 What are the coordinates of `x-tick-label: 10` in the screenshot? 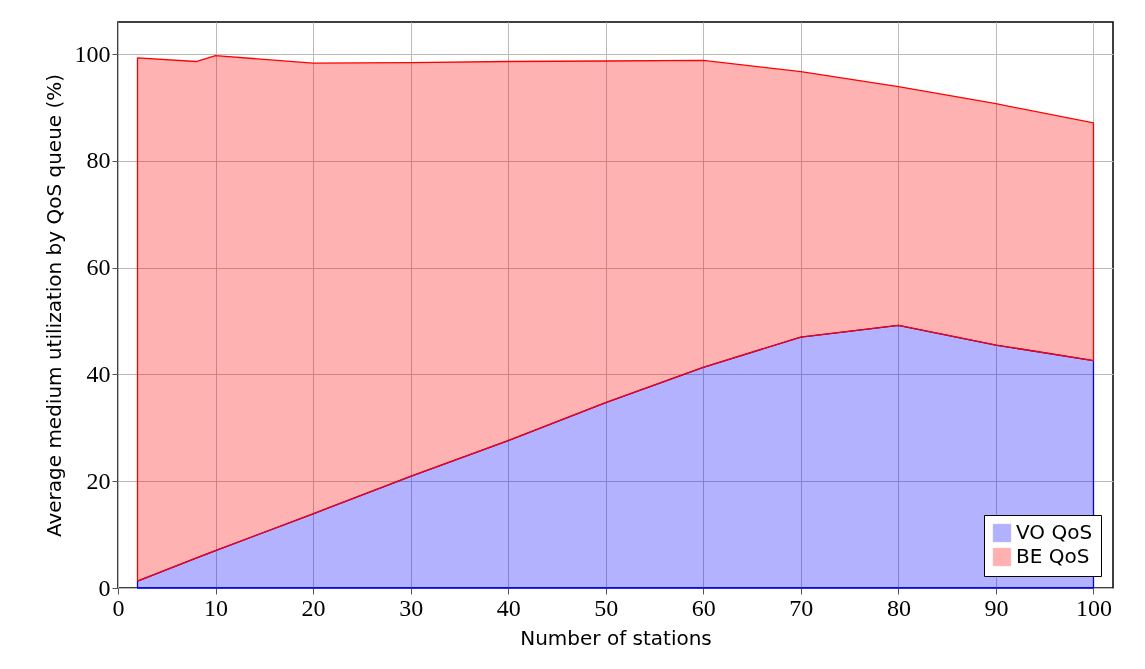 It's located at (216, 607).